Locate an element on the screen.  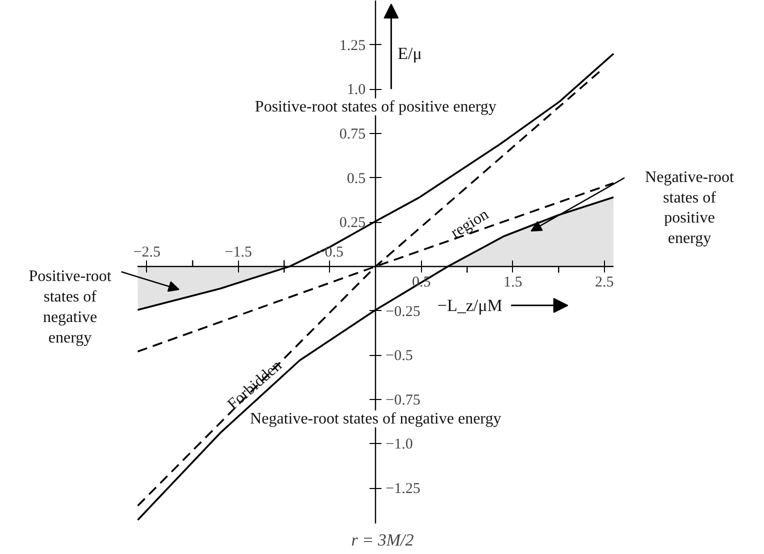
x2-tick-label: −1.5 is located at coordinates (238, 252).